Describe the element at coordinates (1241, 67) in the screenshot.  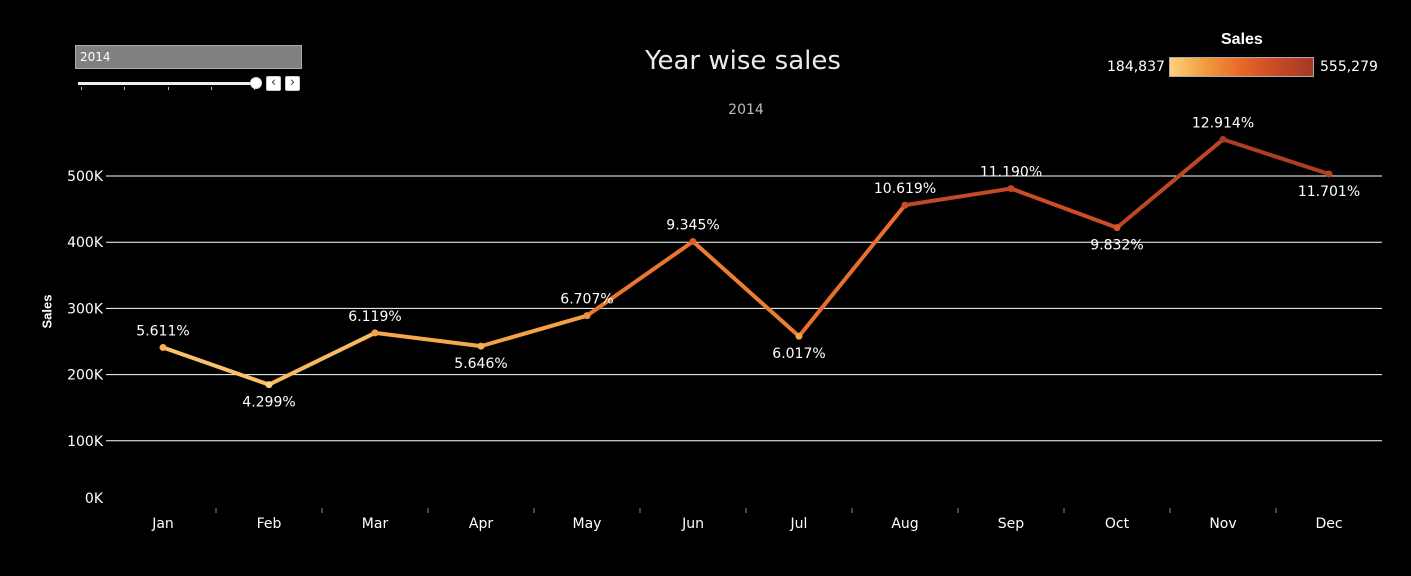
I see `legend-color-ramp` at that location.